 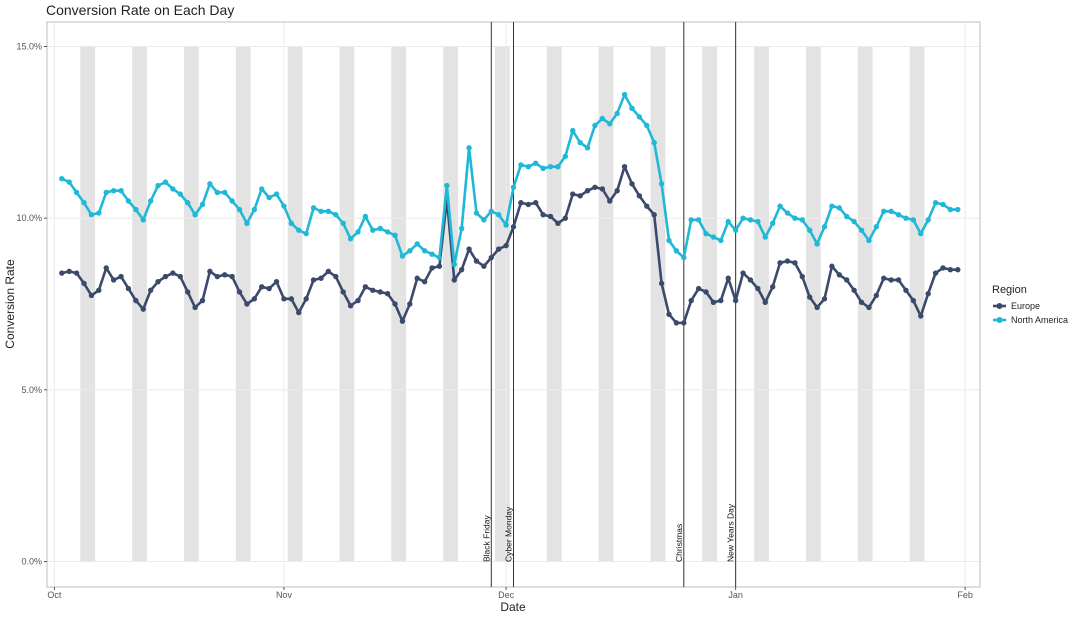 I want to click on event-label-3: New Years Day, so click(x=731, y=532).